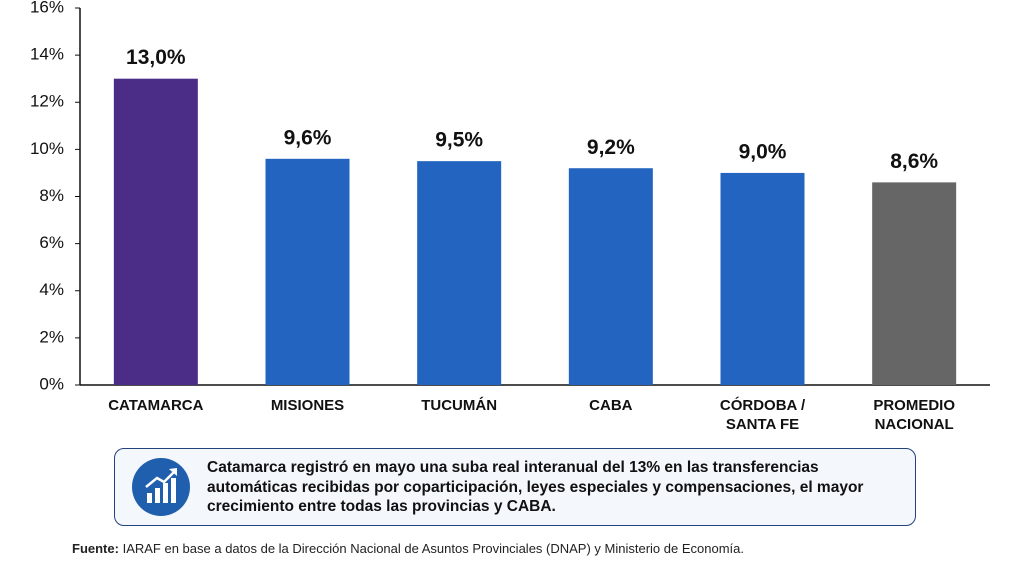 Image resolution: width=1024 pixels, height=576 pixels. Describe the element at coordinates (156, 57) in the screenshot. I see `value-label: 13,0%` at that location.